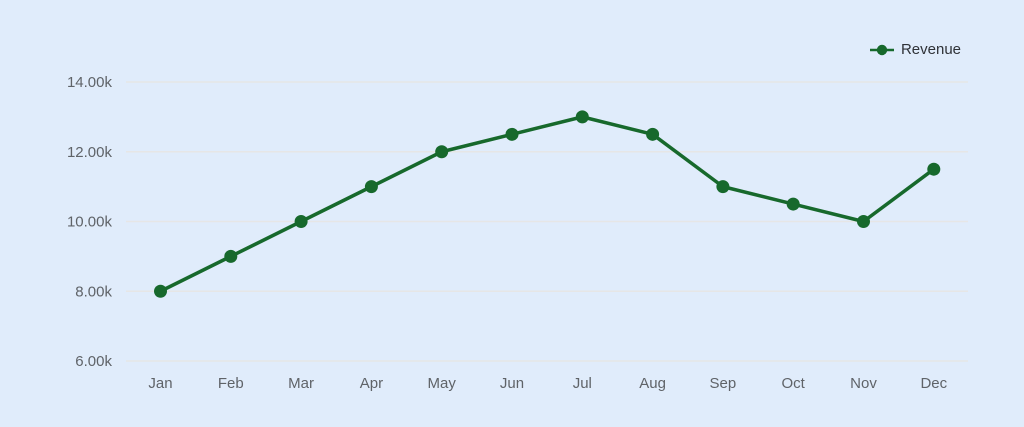 The image size is (1024, 427). Describe the element at coordinates (93, 291) in the screenshot. I see `y-tick-label: 8.00k` at that location.